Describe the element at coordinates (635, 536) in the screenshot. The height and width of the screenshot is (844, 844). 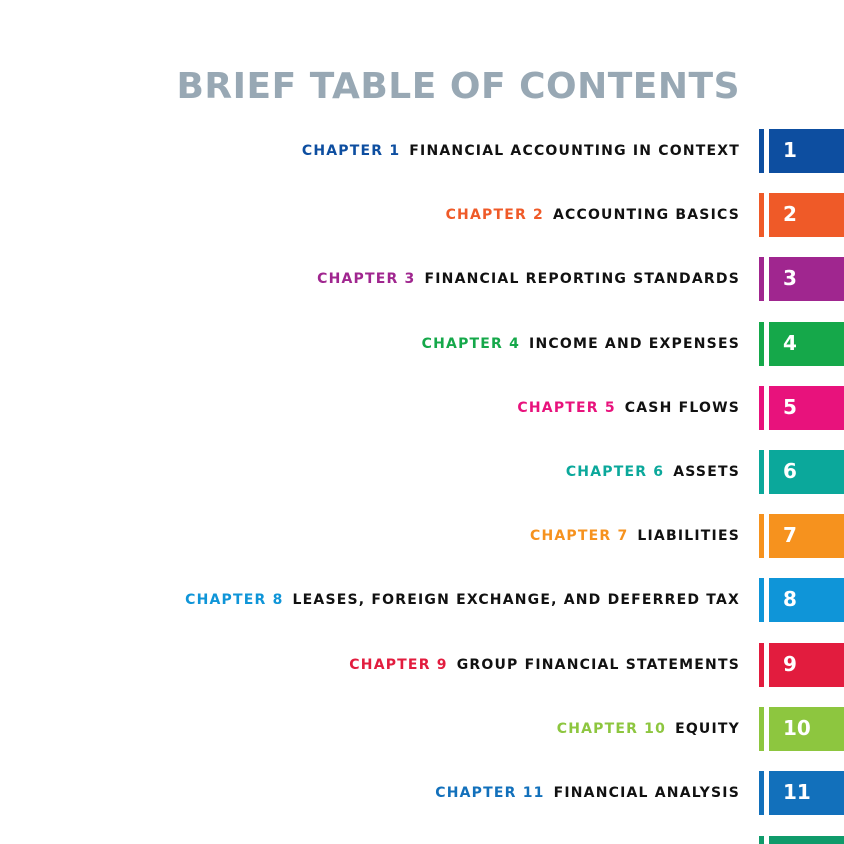
I see `chapter-entry: CHAPTER 7 LIABILITIES` at that location.